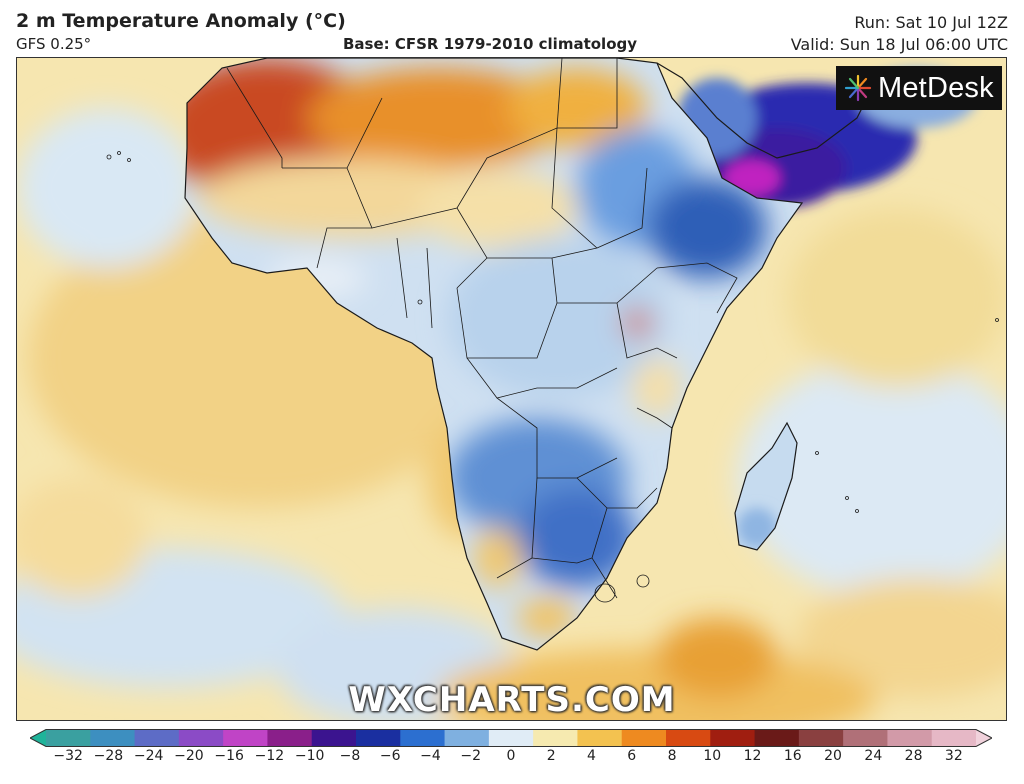 This screenshot has height=784, width=1024. Describe the element at coordinates (511, 756) in the screenshot. I see `colorbar-tick-label: 0` at that location.